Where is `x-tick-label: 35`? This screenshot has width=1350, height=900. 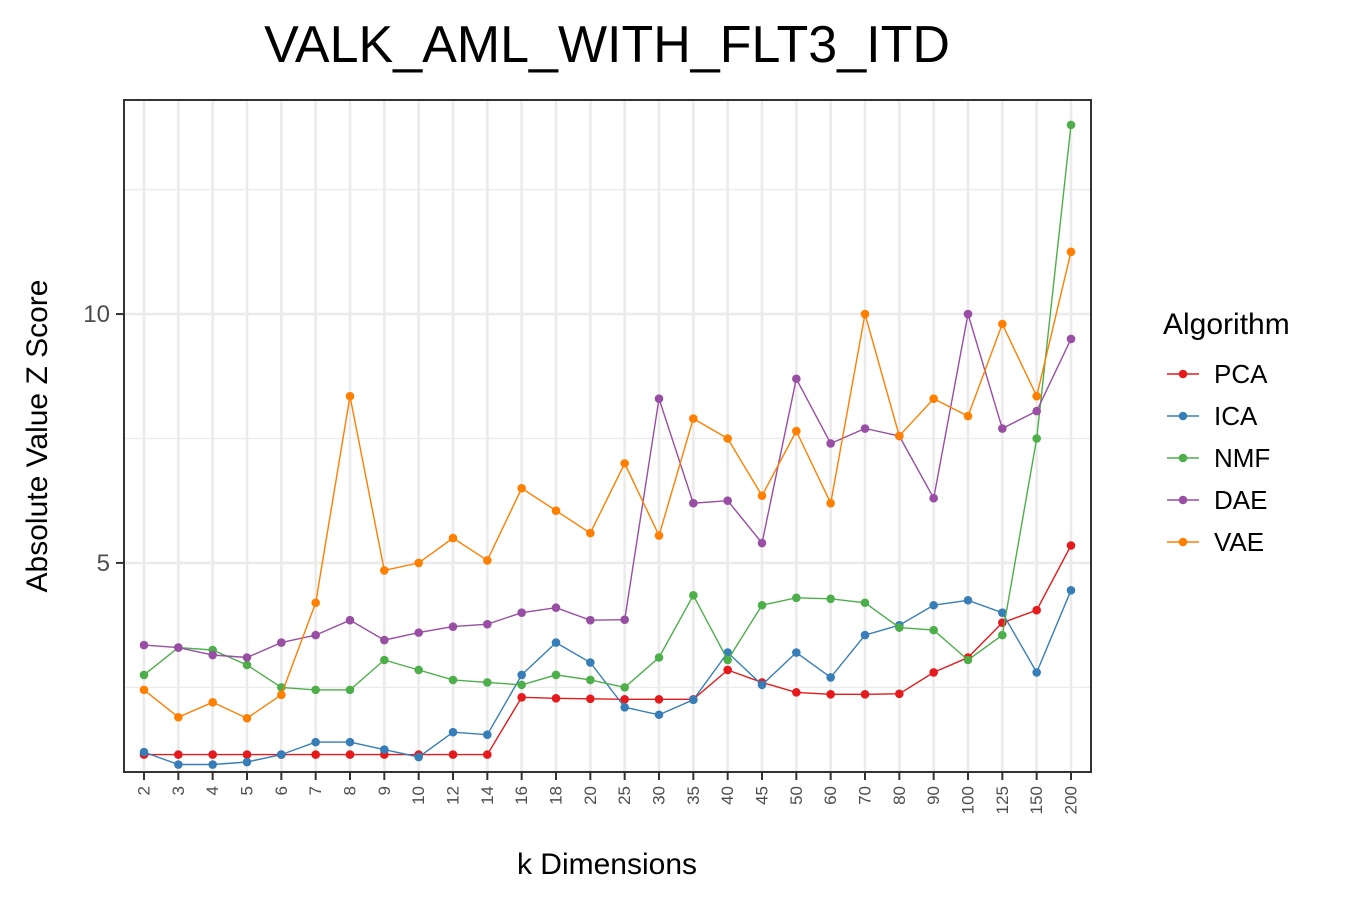 x-tick-label: 35 is located at coordinates (693, 795).